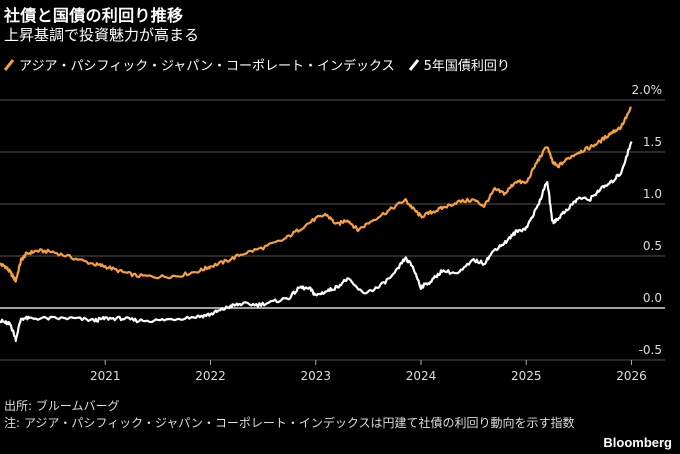 The image size is (680, 454). Describe the element at coordinates (207, 66) in the screenshot. I see `legend-label-corporate: アジア・パシフィック・ジャパン・コーポレート・インデックス` at that location.